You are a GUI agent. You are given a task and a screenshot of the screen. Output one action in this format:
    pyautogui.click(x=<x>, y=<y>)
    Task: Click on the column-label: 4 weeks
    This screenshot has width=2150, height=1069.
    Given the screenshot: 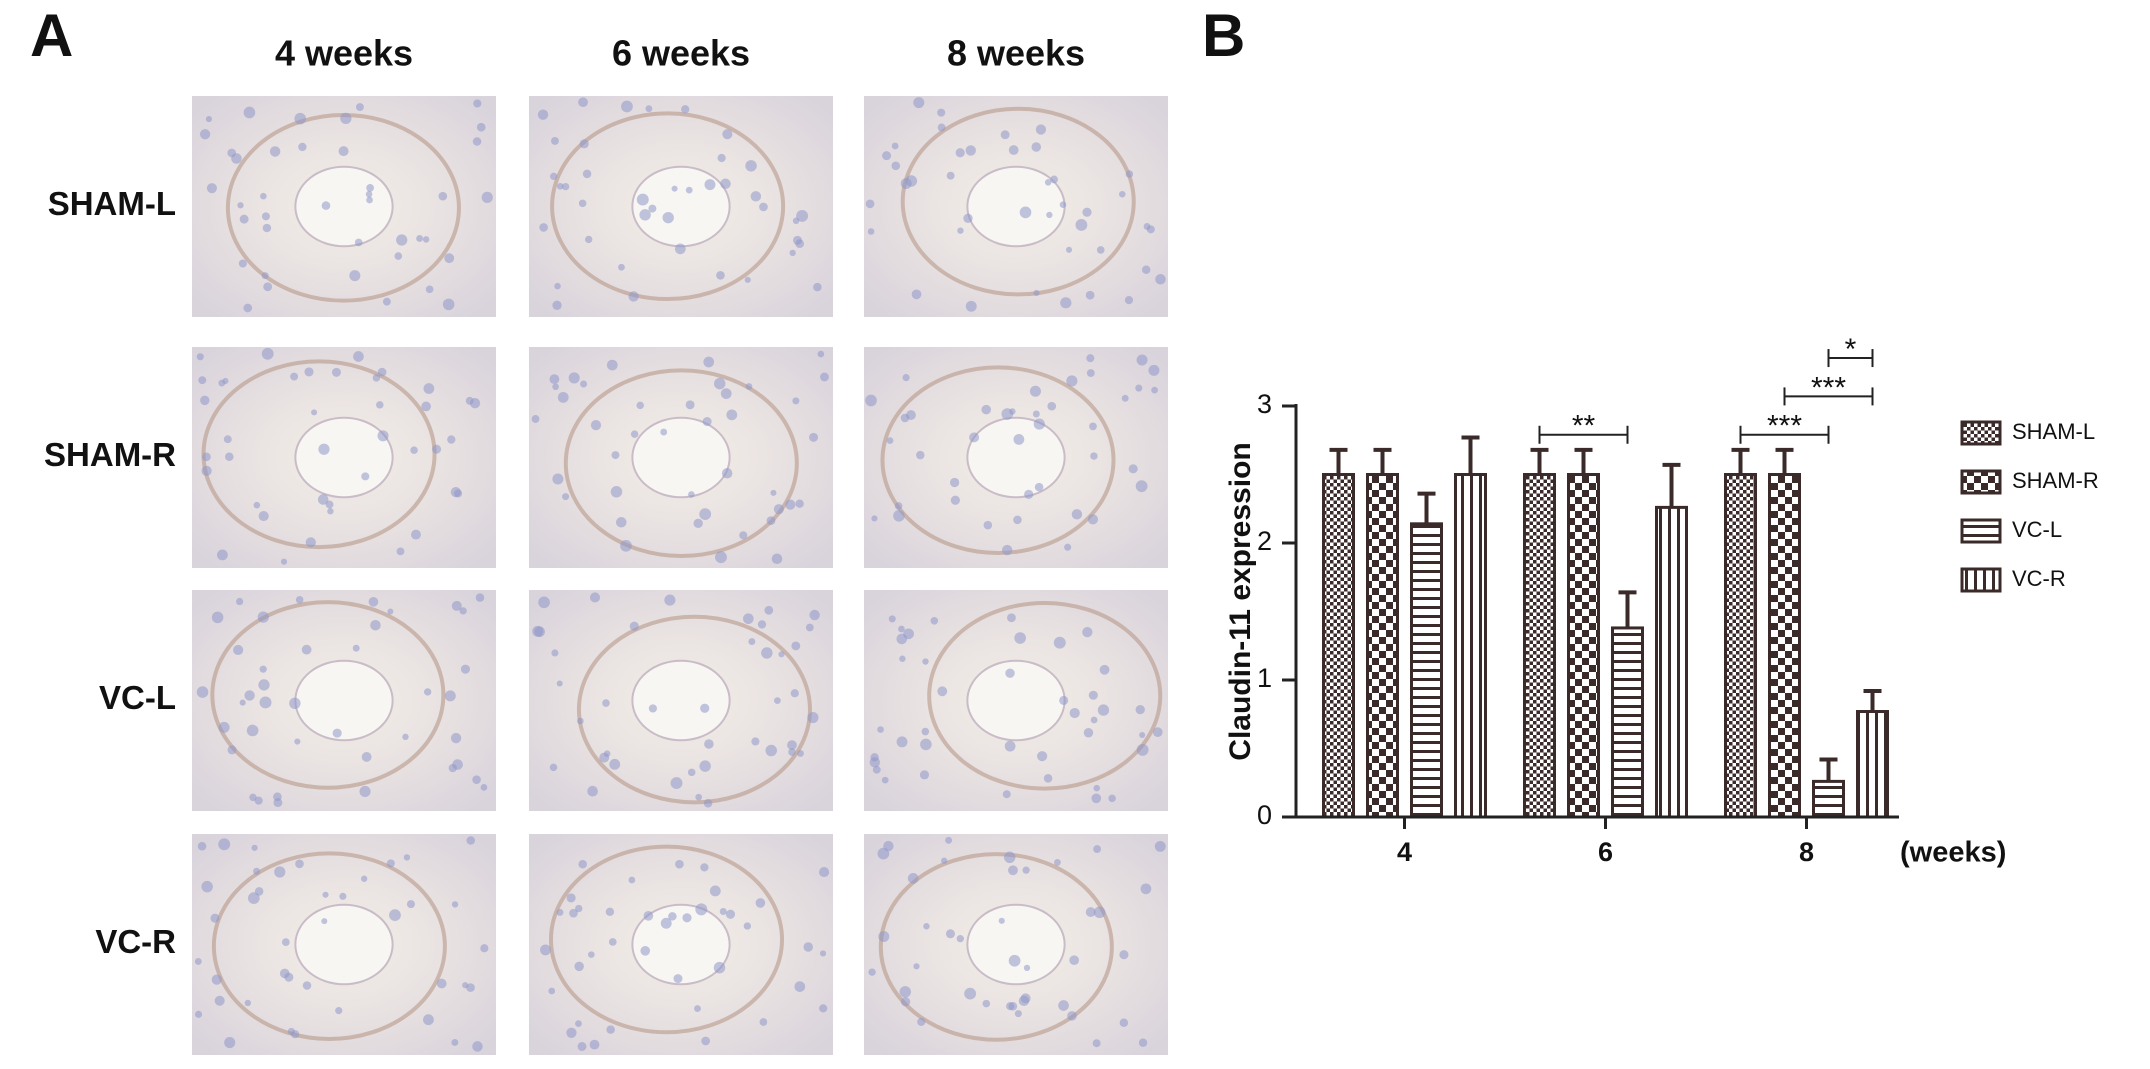 What is the action you would take?
    pyautogui.click(x=344, y=53)
    